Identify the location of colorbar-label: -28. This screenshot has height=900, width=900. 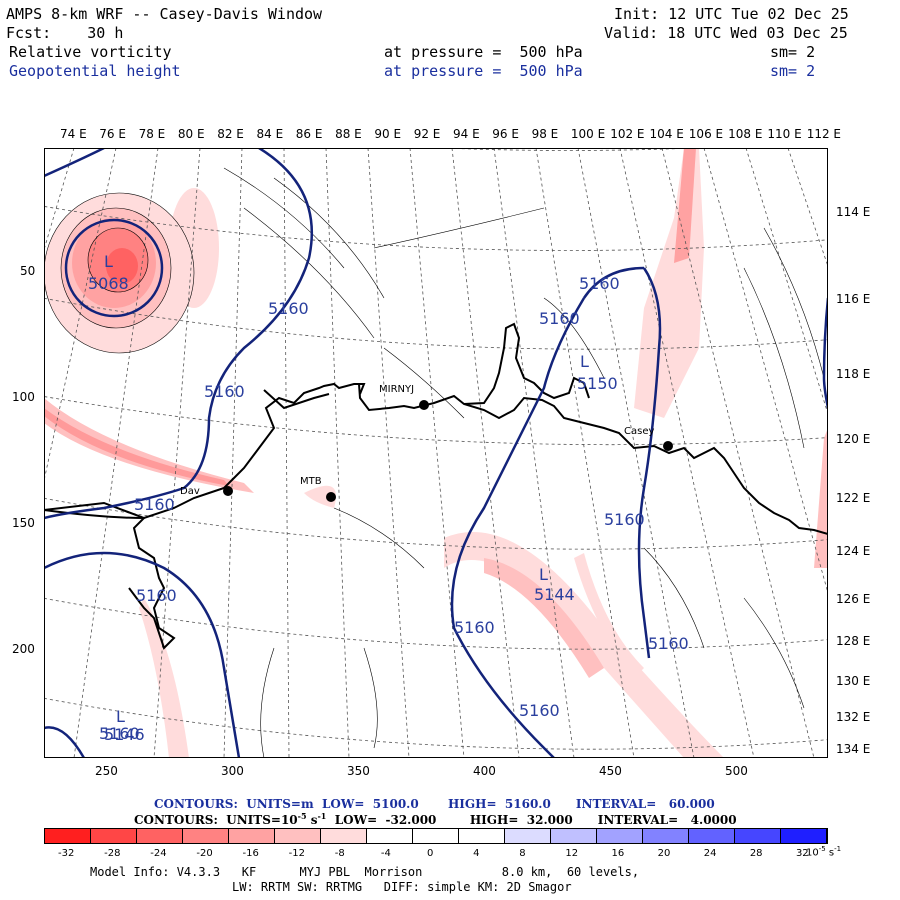
(112, 853).